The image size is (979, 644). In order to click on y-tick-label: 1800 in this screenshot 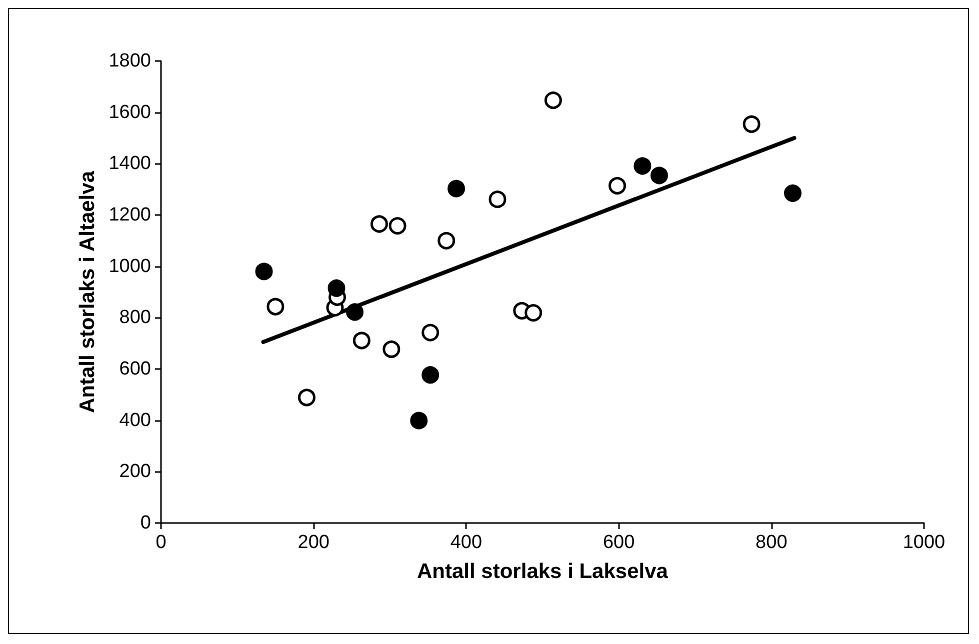, I will do `click(129, 61)`.